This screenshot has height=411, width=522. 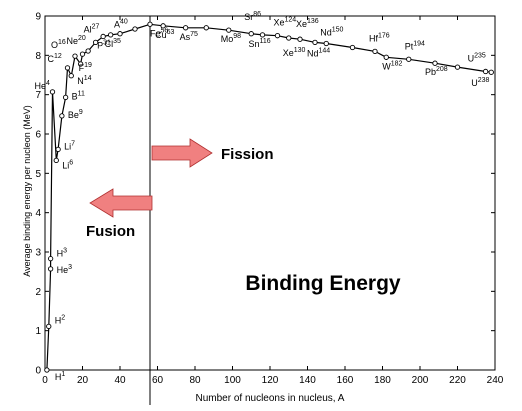 I want to click on nuclide-label: Li6, so click(x=67, y=164).